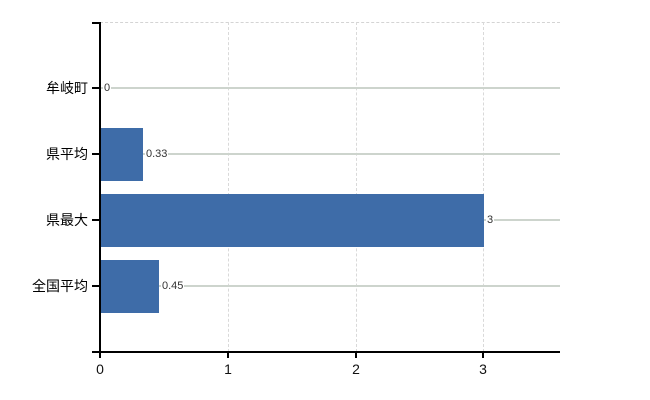 The image size is (650, 400). Describe the element at coordinates (483, 369) in the screenshot. I see `x-tick-label-3: 3` at that location.